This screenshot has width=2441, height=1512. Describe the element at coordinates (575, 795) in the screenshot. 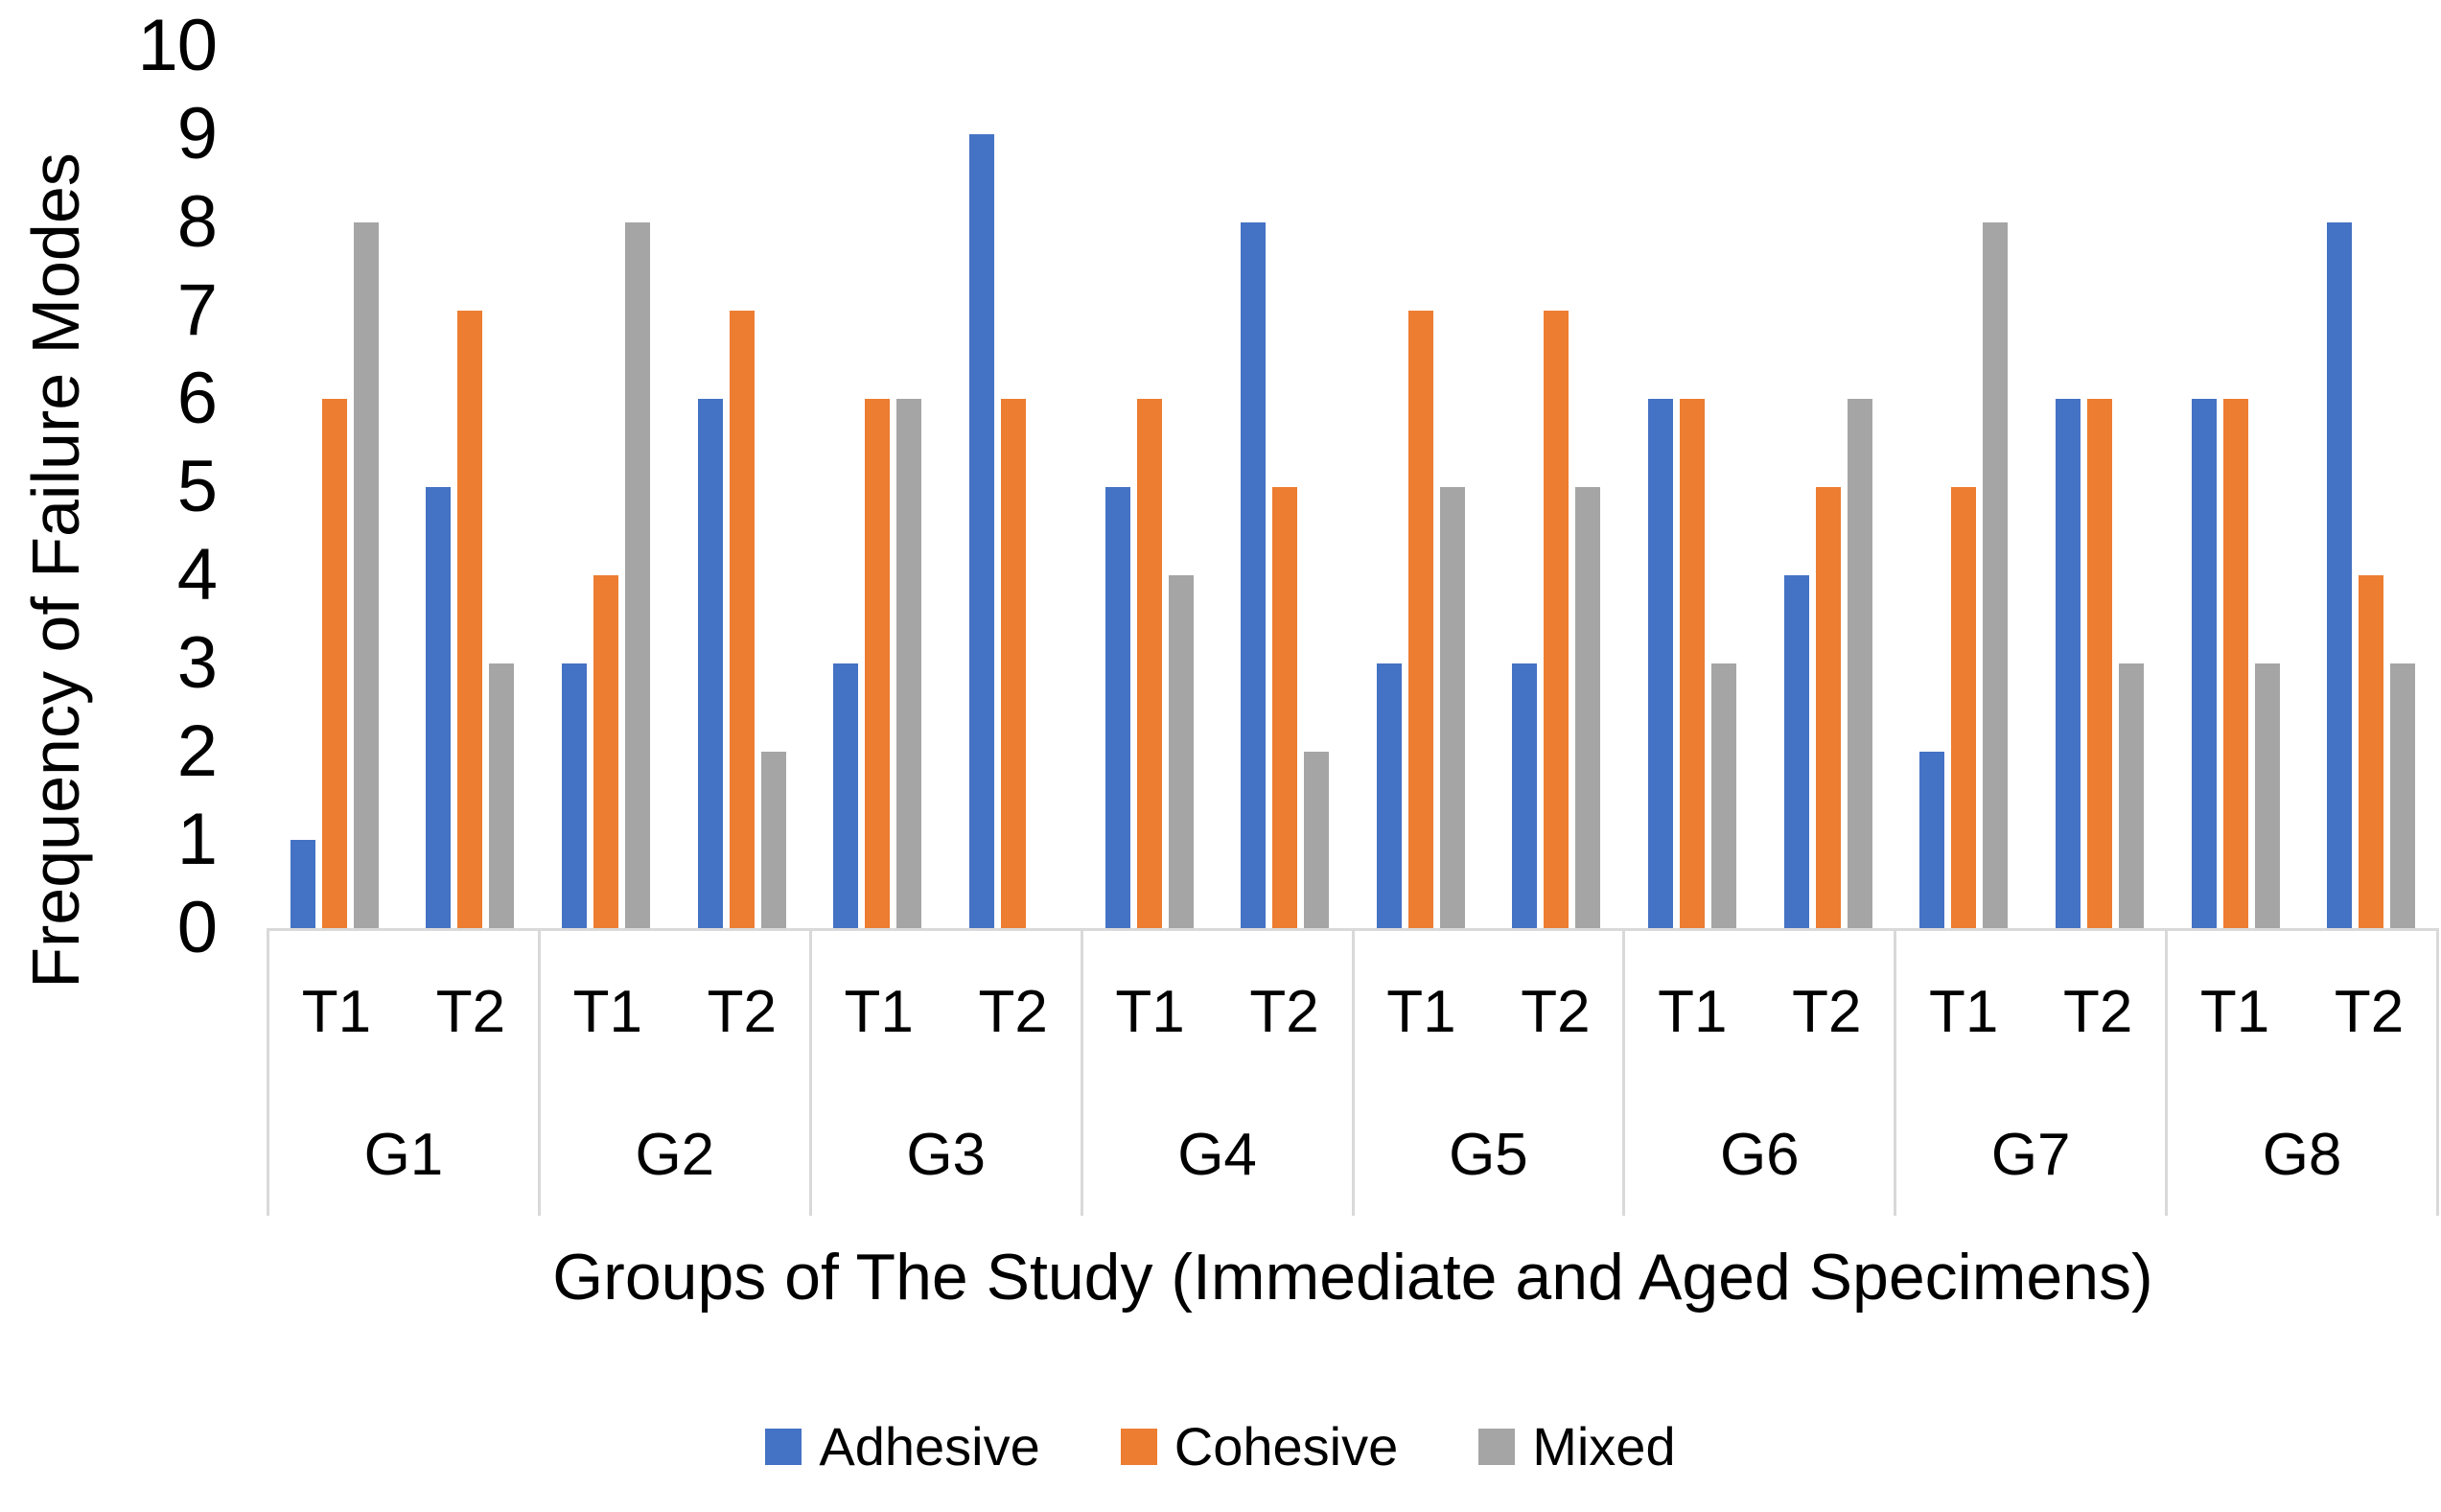

I see `bar-adhesive-g2-t1` at that location.